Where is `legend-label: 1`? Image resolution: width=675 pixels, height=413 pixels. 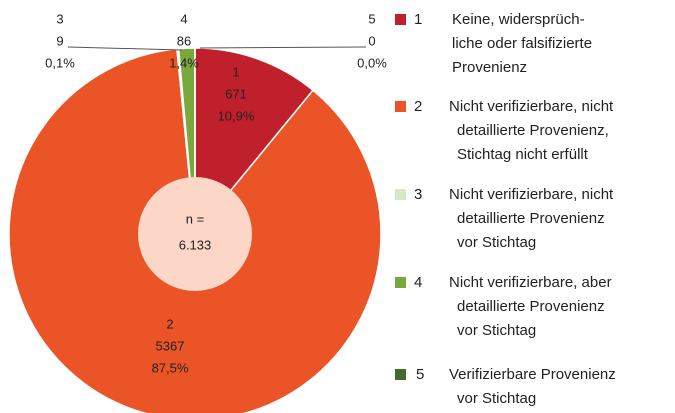
legend-label: 1 is located at coordinates (418, 19).